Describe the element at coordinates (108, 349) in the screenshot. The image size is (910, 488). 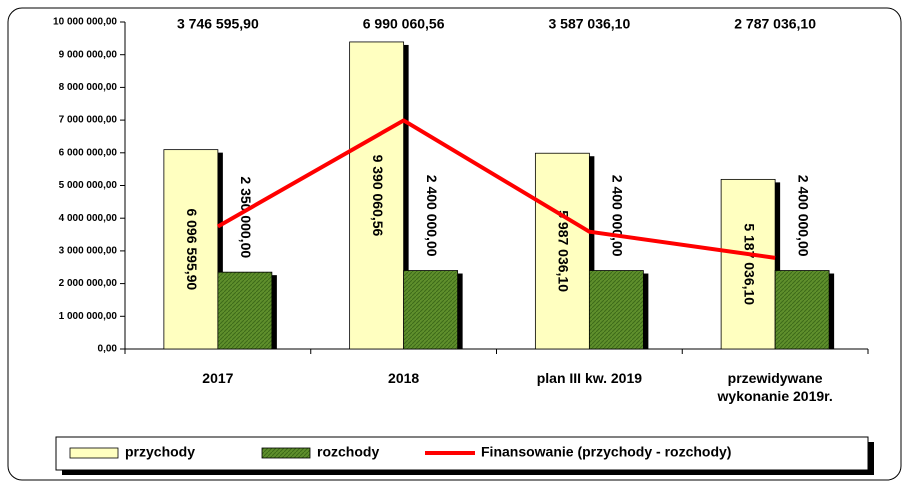
I see `y-tick-label: 0,00` at that location.